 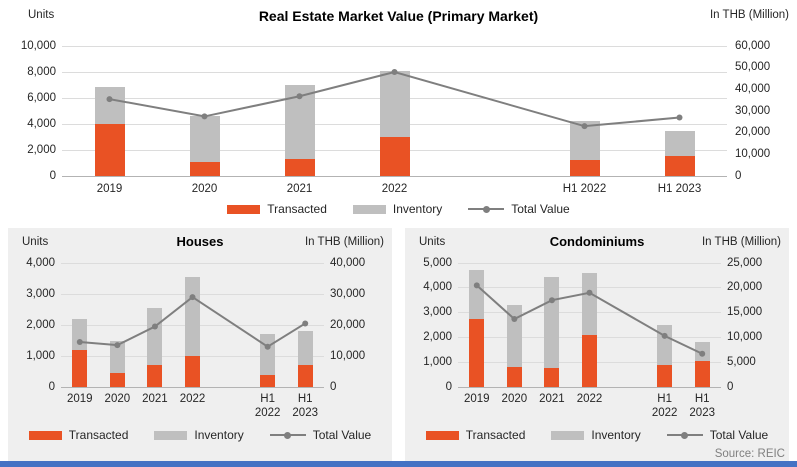 What do you see at coordinates (79, 399) in the screenshot?
I see `x-tick-label: 2019` at bounding box center [79, 399].